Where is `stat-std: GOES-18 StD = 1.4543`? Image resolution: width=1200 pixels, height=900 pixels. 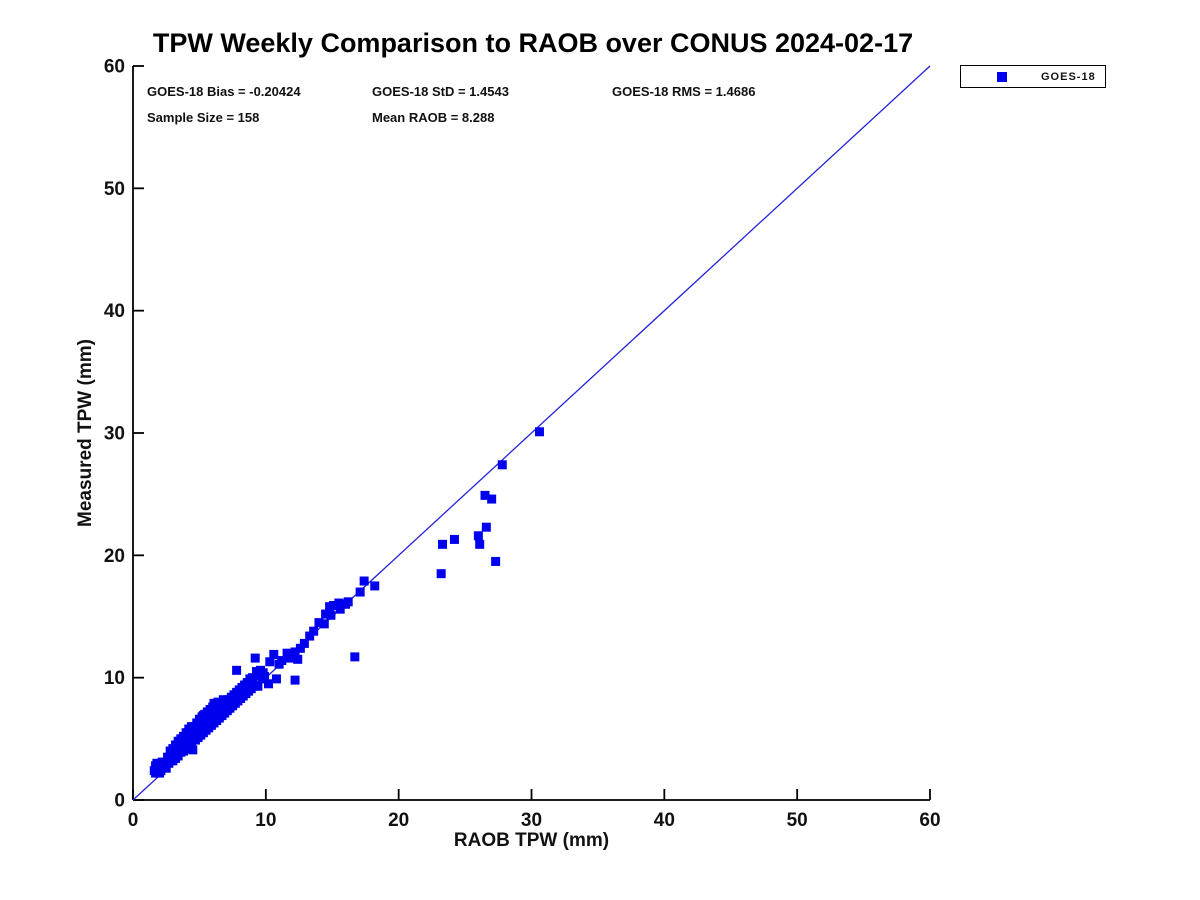 stat-std: GOES-18 StD = 1.4543 is located at coordinates (440, 91).